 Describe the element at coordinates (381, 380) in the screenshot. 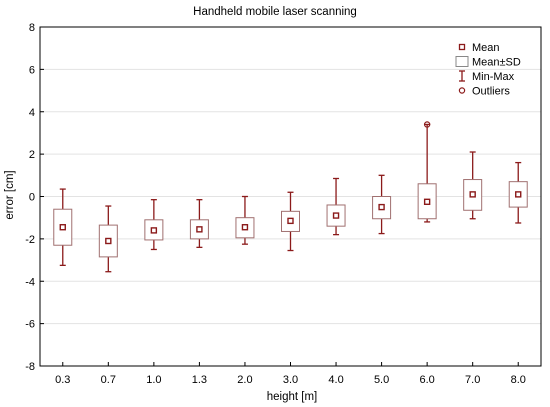

I see `x-tick-label: 5.0` at that location.